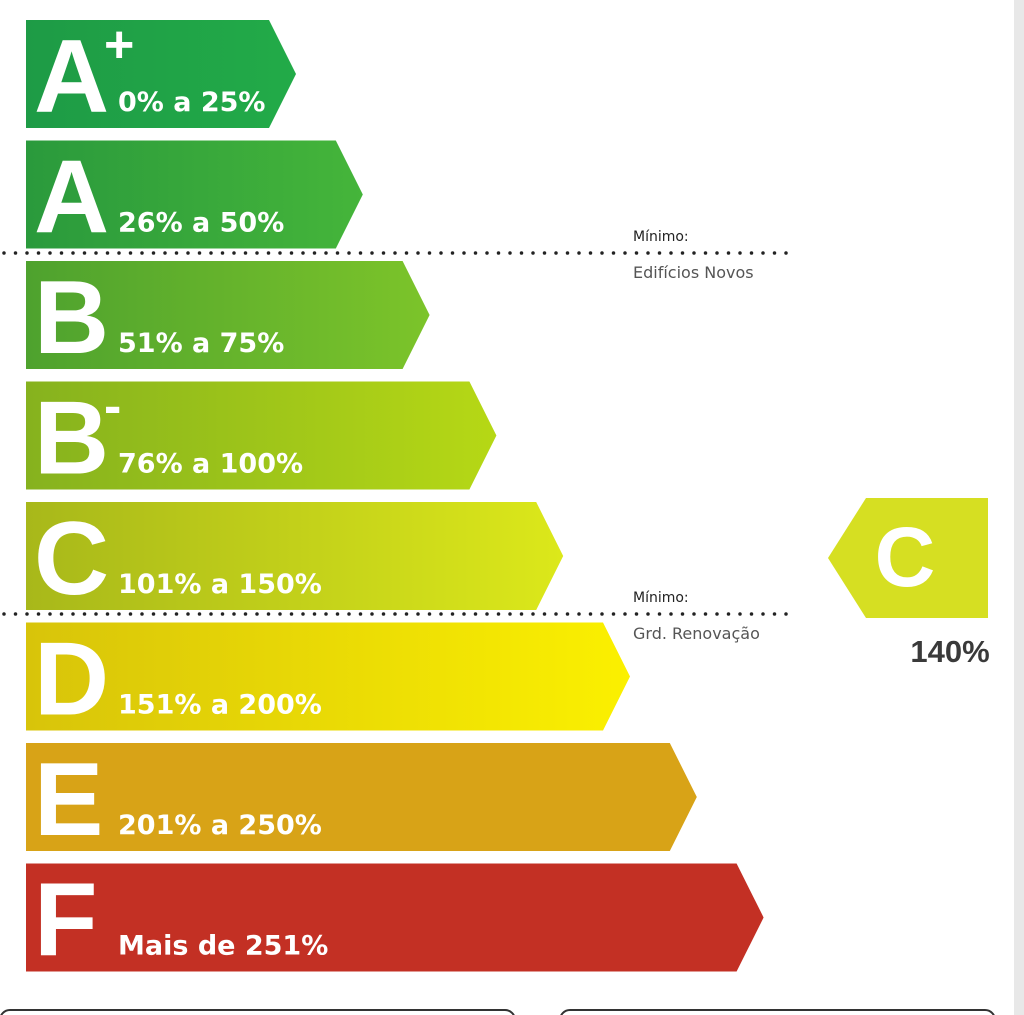  Describe the element at coordinates (693, 272) in the screenshot. I see `threshold-label: Edifícios Novos` at that location.